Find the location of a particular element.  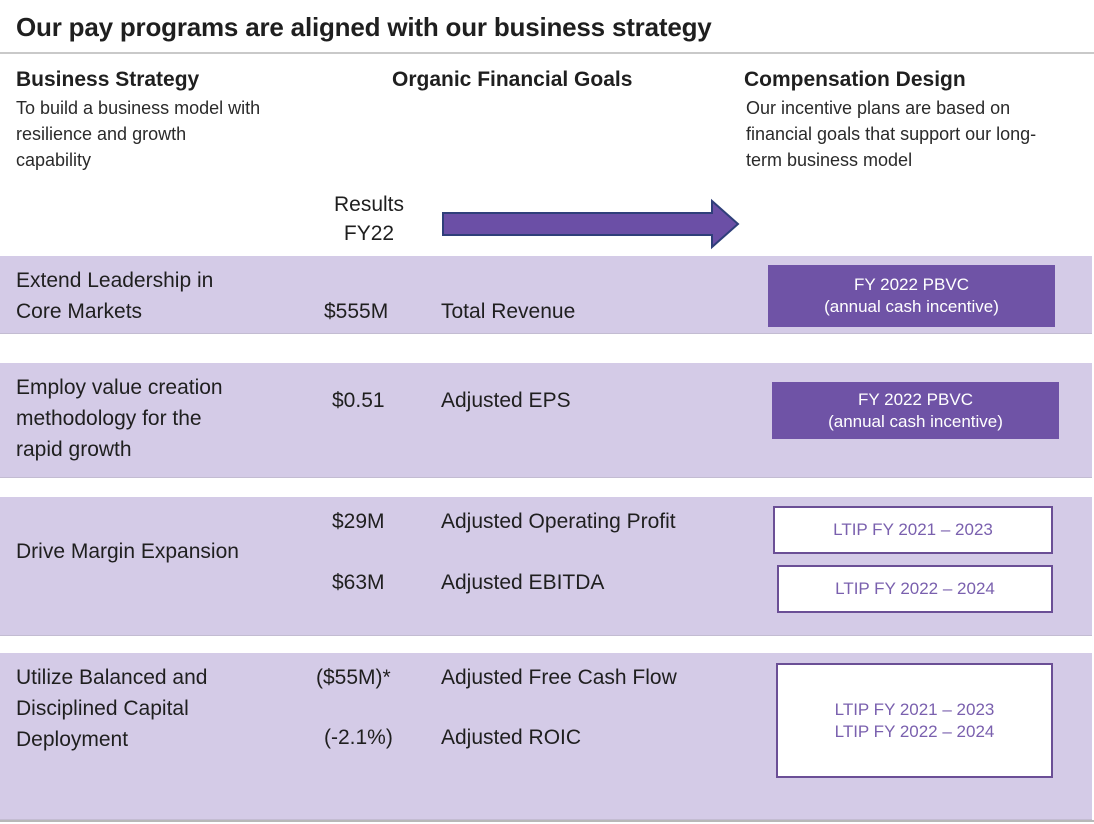

strategy-line: Core Markets is located at coordinates (79, 311).